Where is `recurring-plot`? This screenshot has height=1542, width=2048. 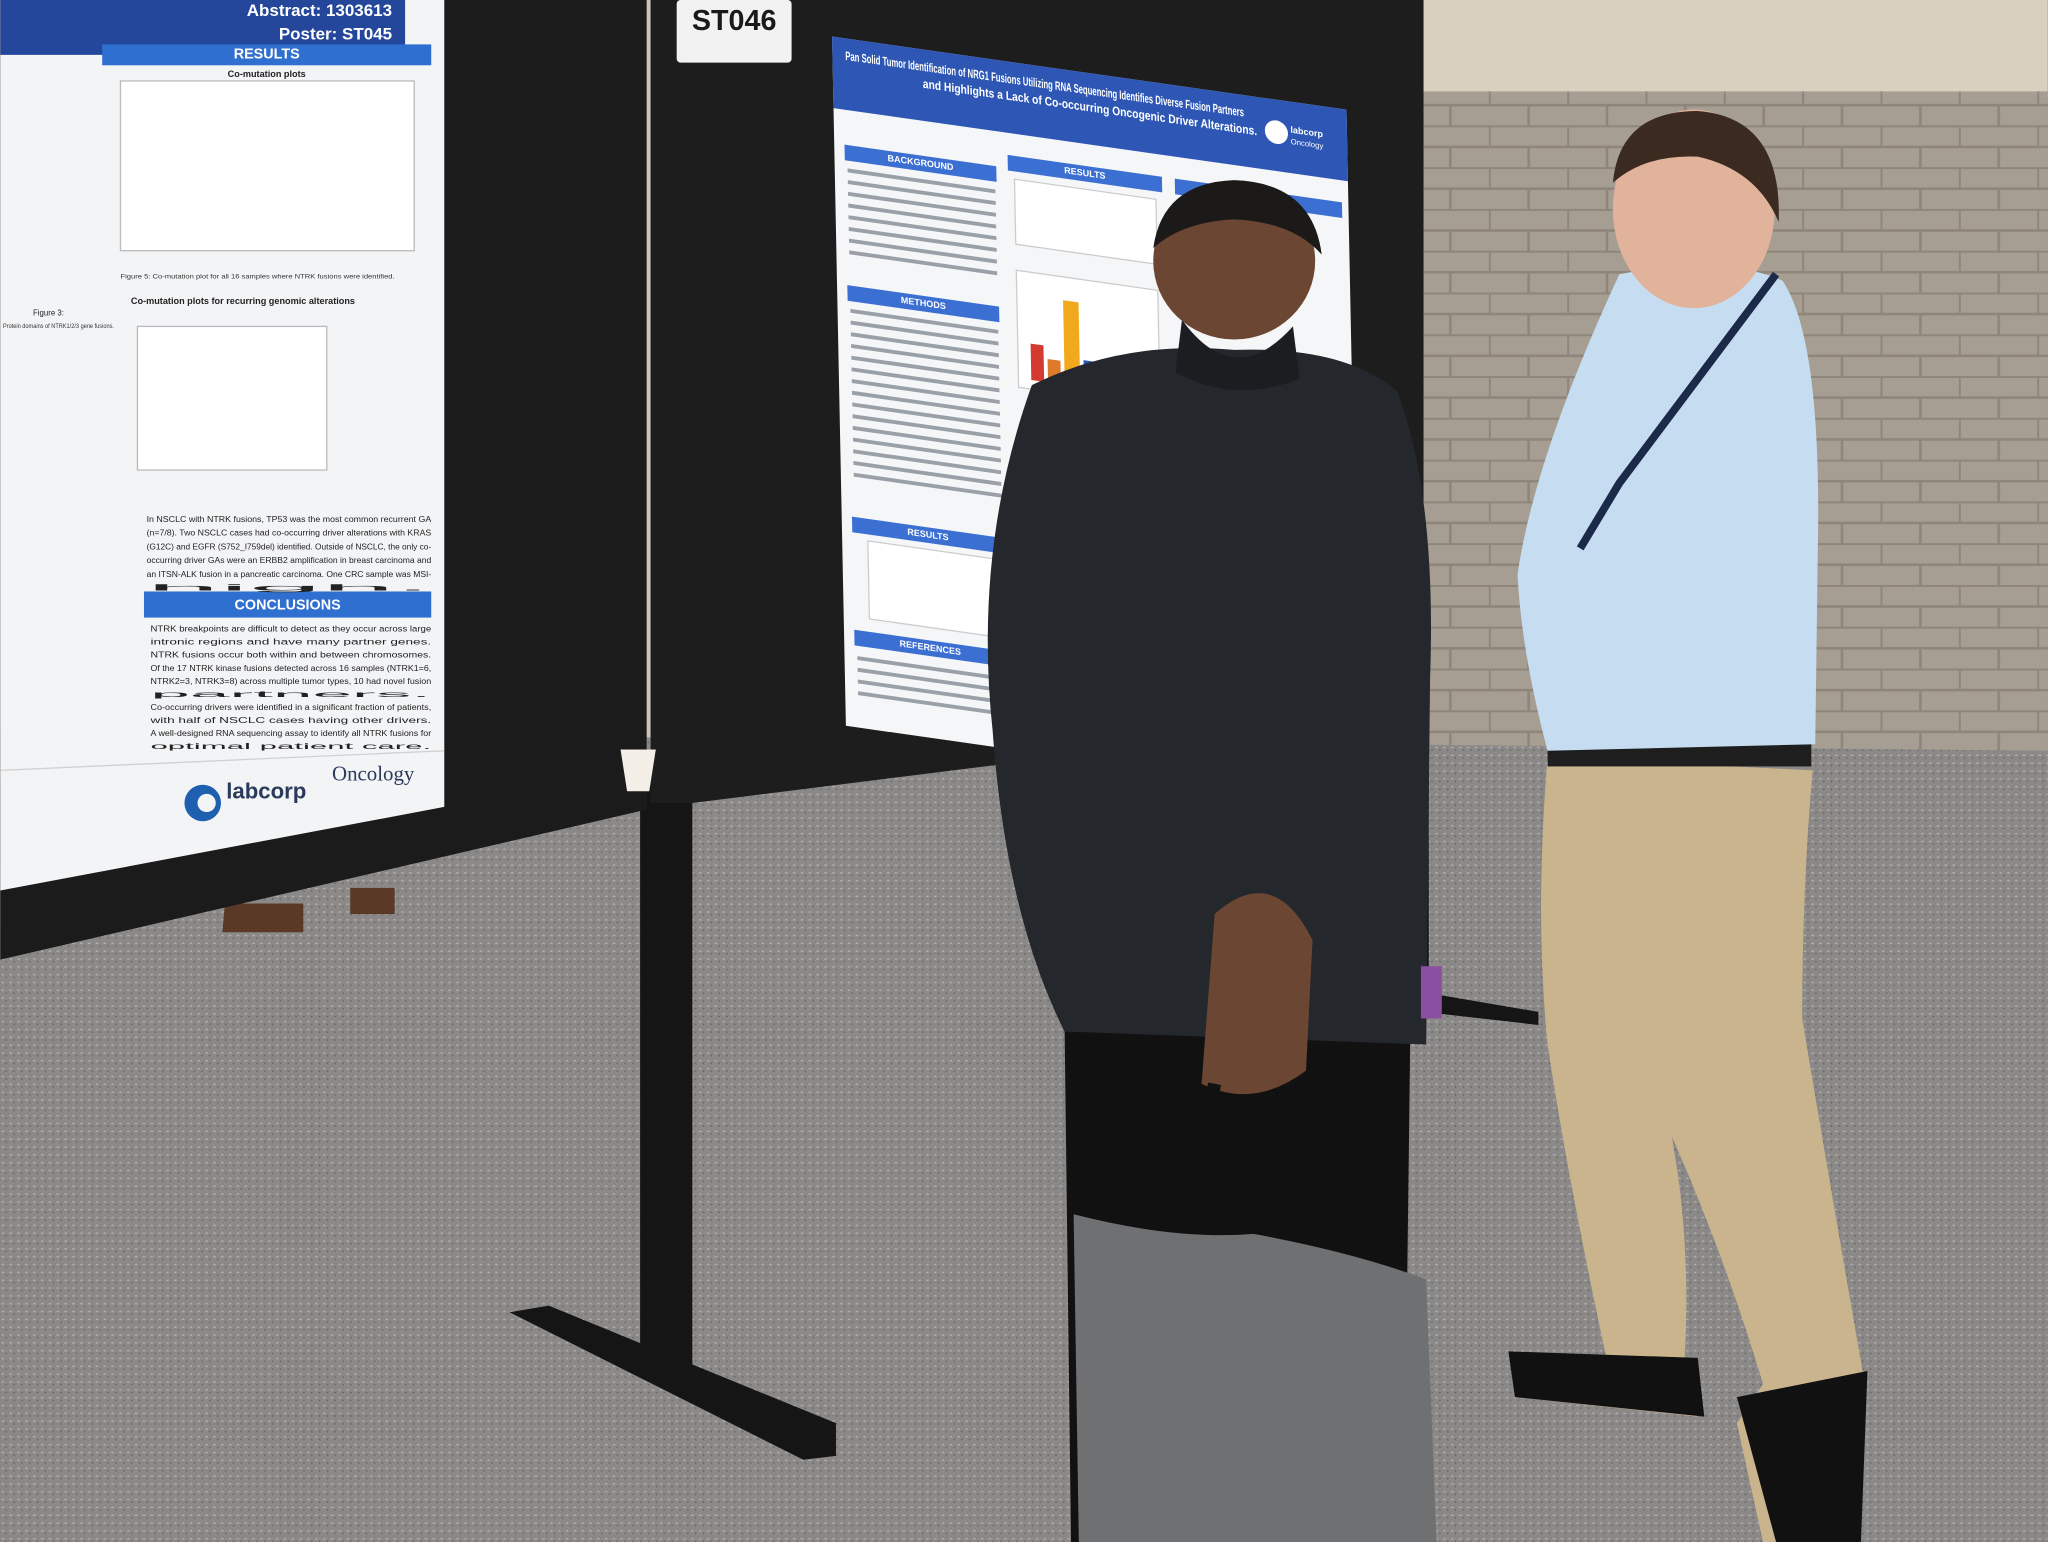 recurring-plot is located at coordinates (232, 398).